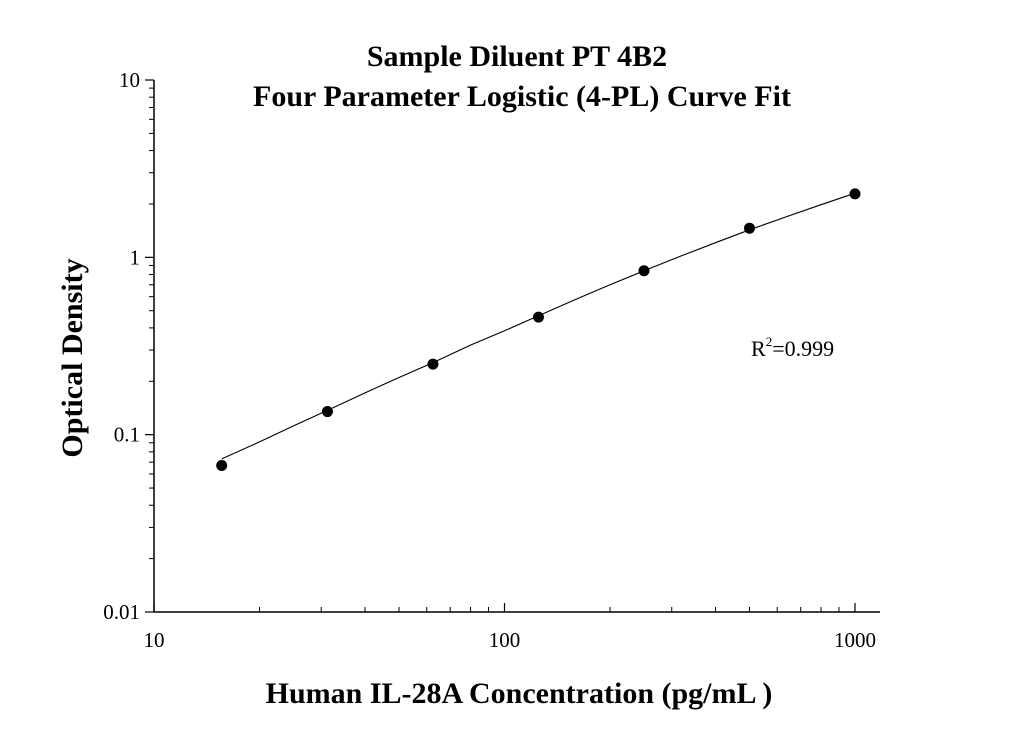  What do you see at coordinates (505, 640) in the screenshot?
I see `x-tick-label: 100` at bounding box center [505, 640].